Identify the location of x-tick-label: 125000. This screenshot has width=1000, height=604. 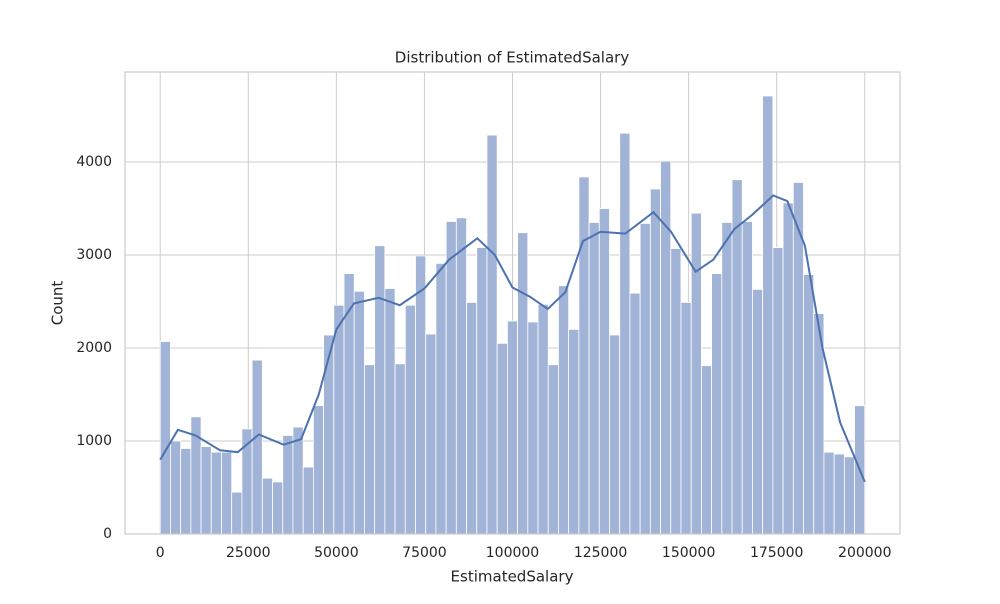
(600, 553).